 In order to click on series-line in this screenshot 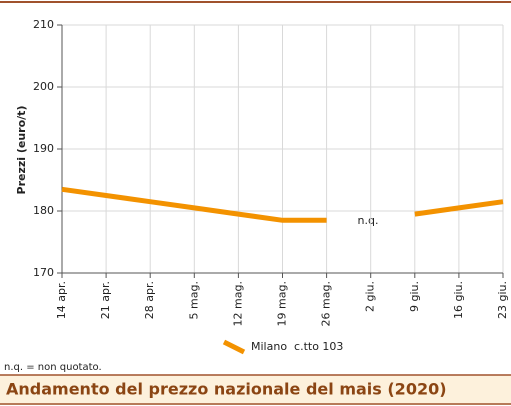, I will do `click(282, 204)`.